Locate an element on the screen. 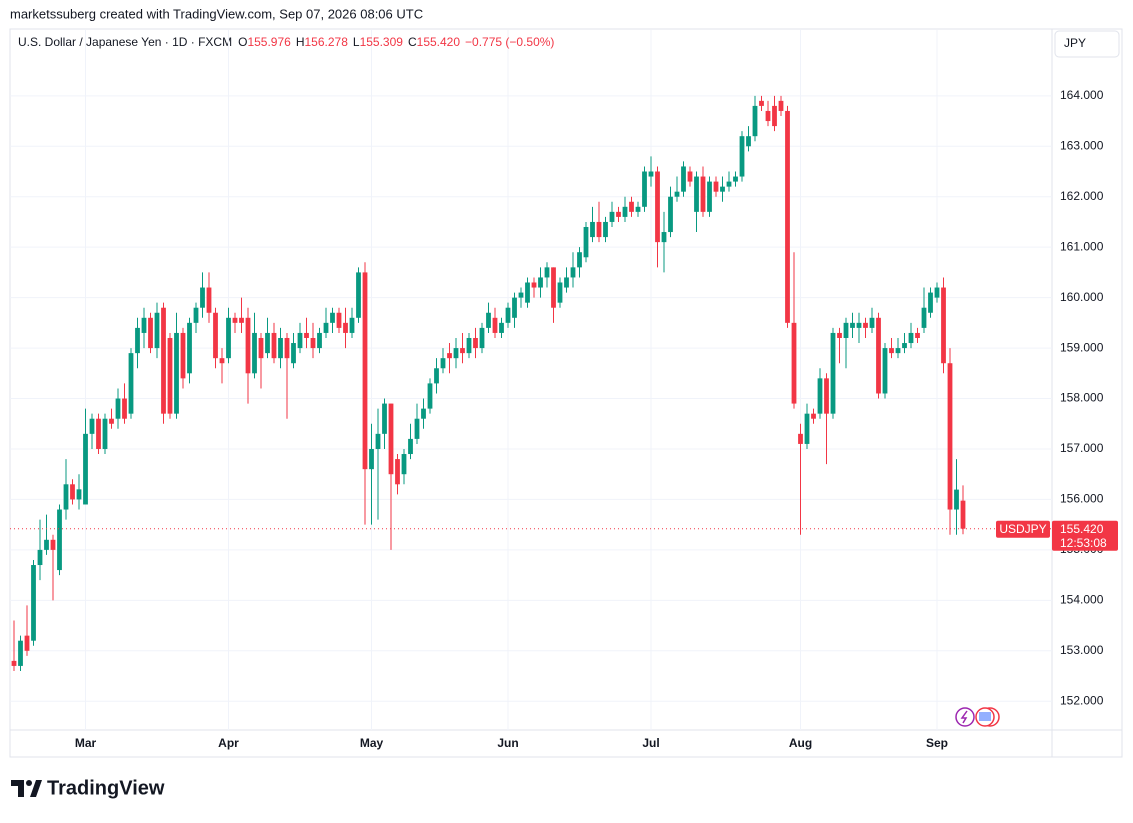  icon-flag is located at coordinates (985, 716).